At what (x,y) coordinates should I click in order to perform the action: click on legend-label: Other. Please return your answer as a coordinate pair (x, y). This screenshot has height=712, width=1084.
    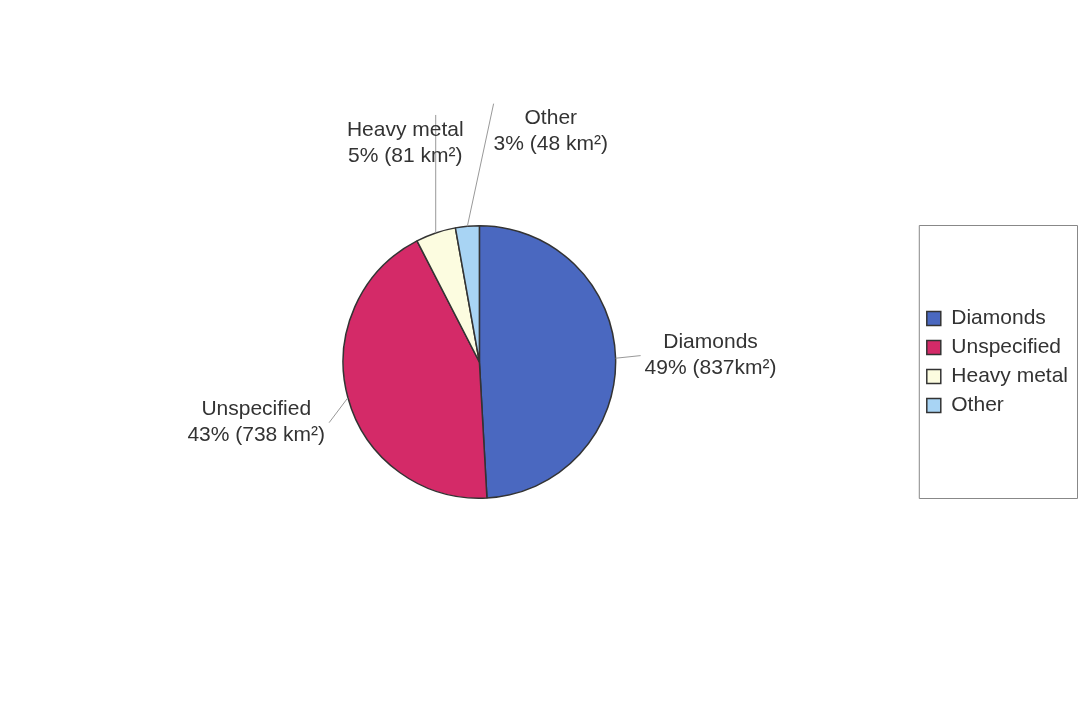
    Looking at the image, I should click on (977, 404).